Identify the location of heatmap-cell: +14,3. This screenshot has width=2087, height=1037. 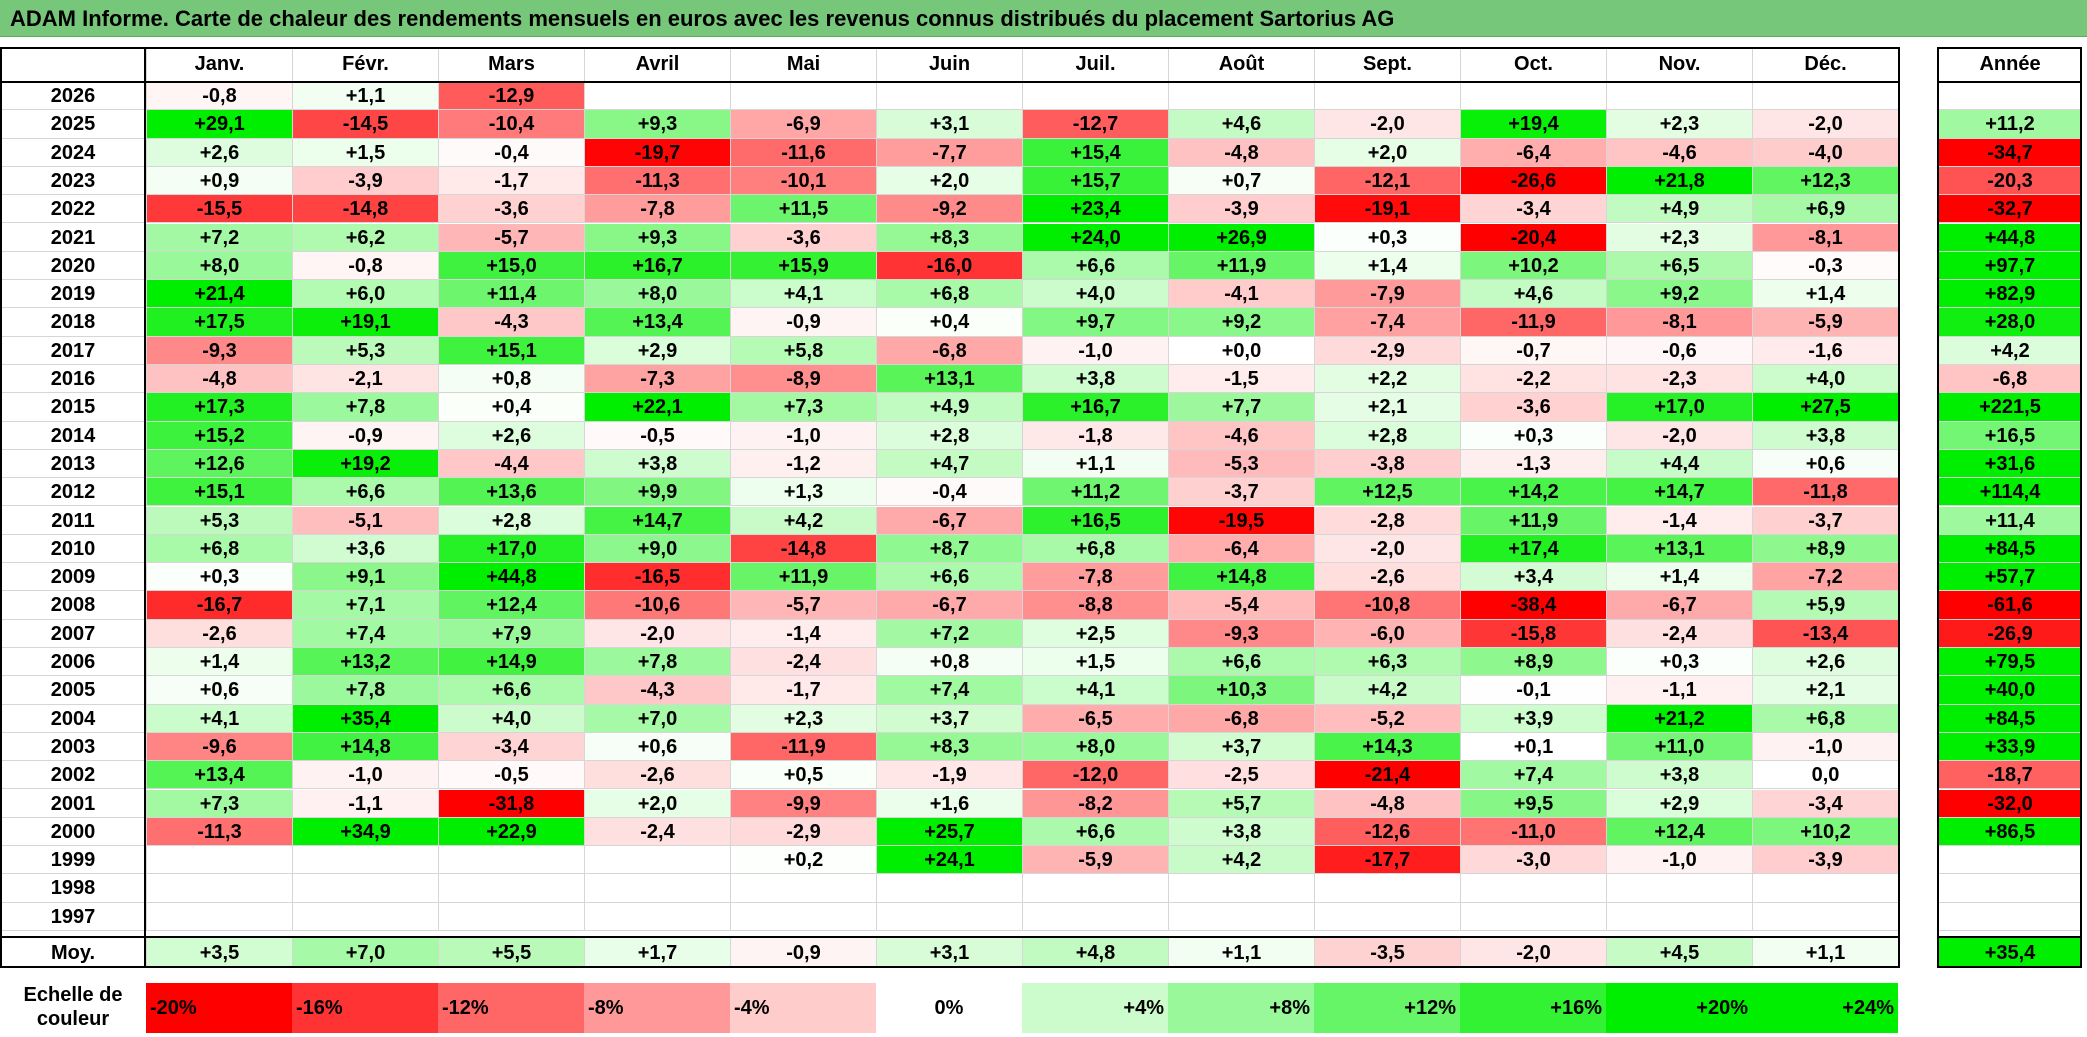
(1387, 747).